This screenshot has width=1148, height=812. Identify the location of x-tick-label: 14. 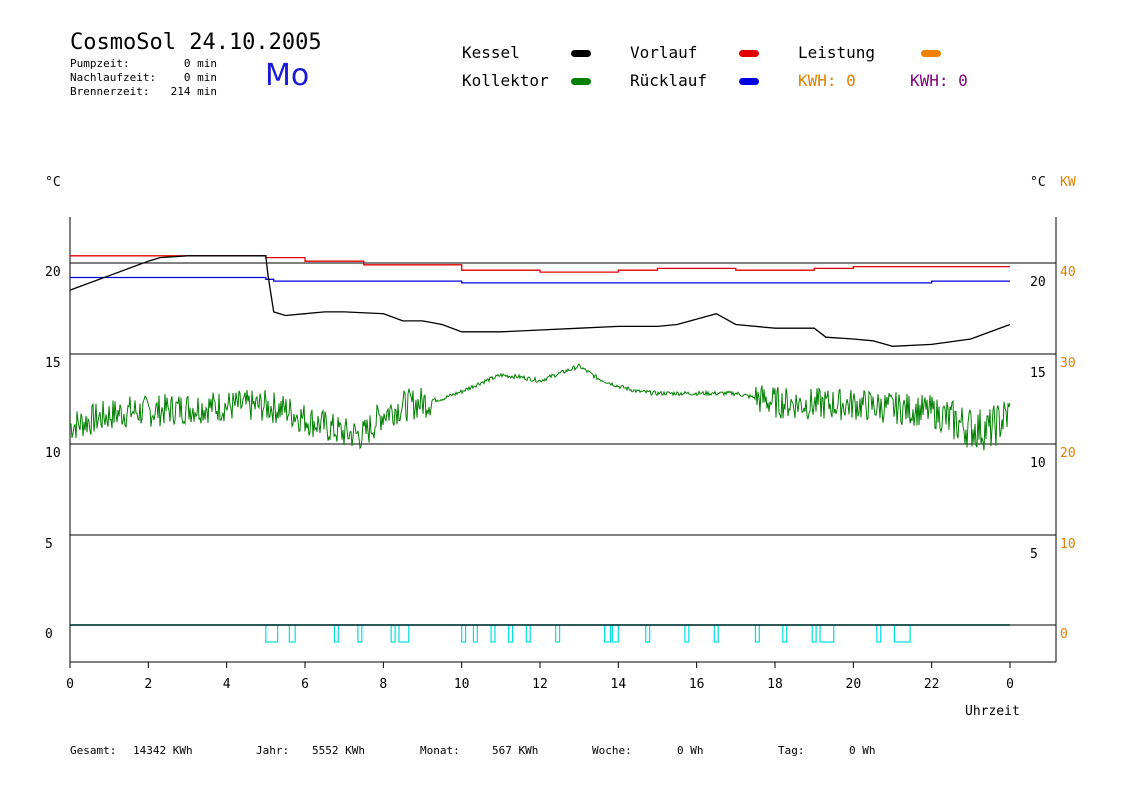
(619, 684).